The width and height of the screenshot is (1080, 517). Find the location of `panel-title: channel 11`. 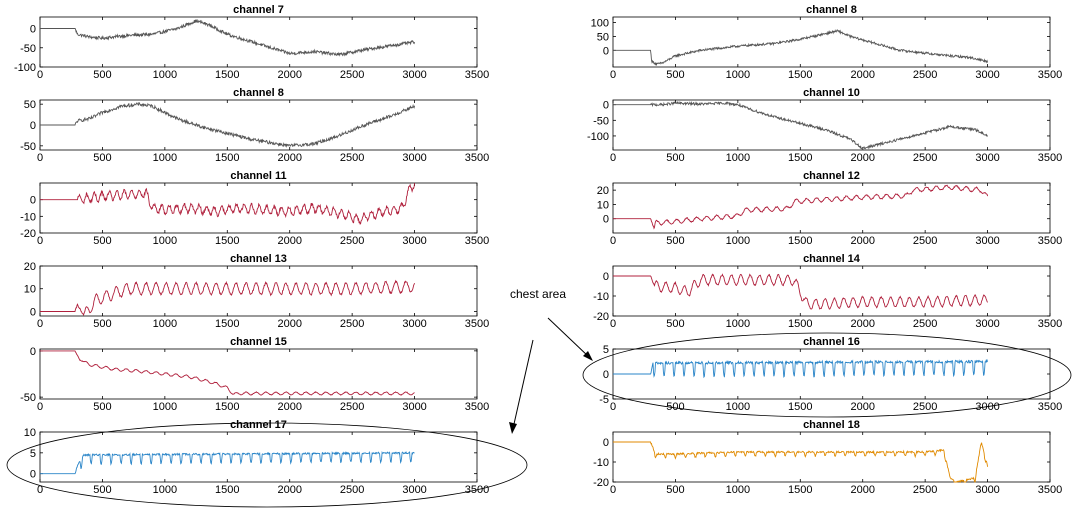

panel-title: channel 11 is located at coordinates (258, 176).